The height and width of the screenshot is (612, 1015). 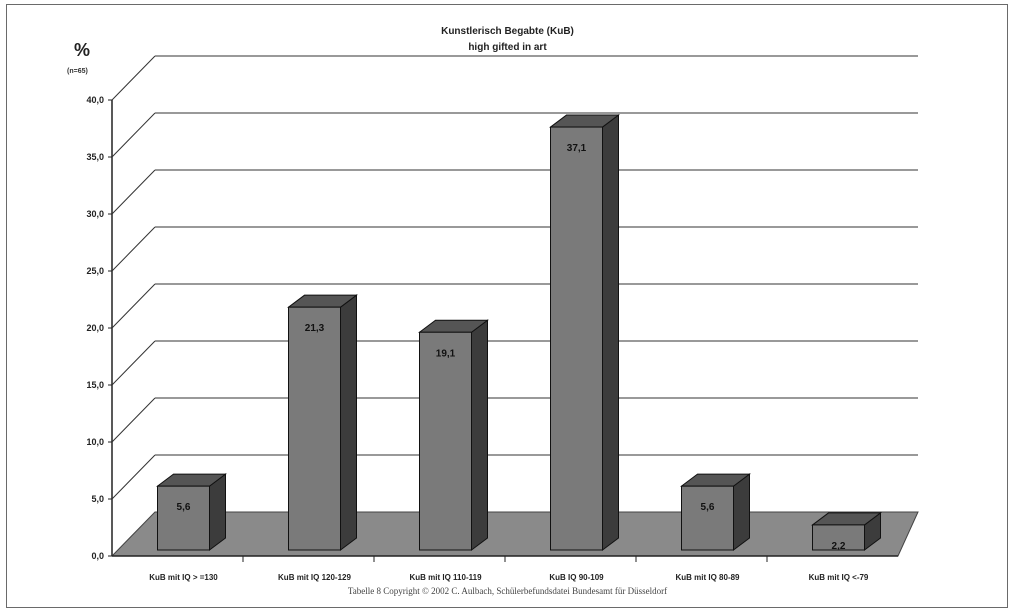 I want to click on chart-floor, so click(x=514, y=534).